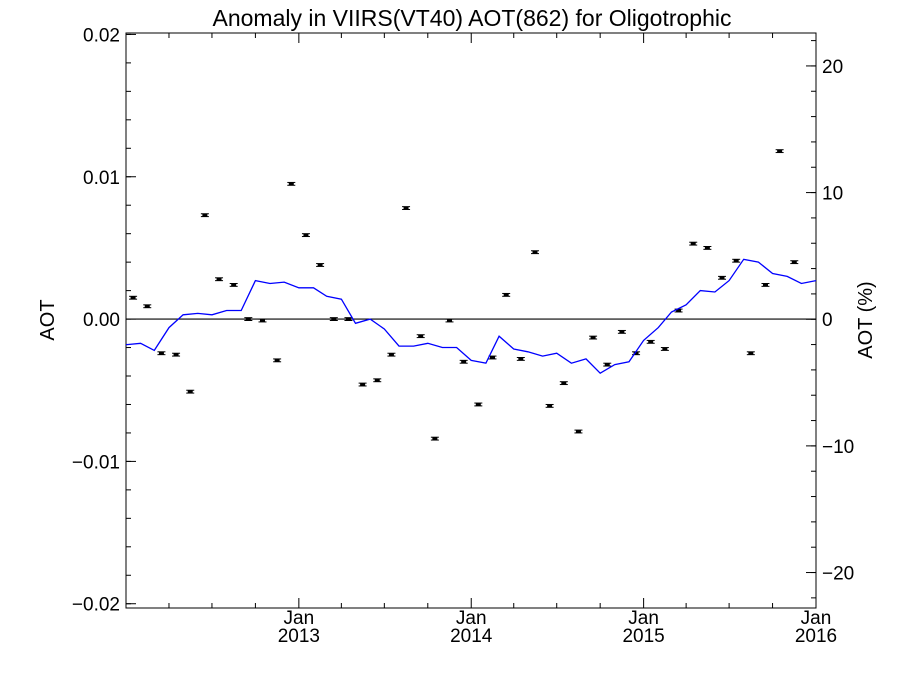 This screenshot has width=900, height=675. What do you see at coordinates (48, 319) in the screenshot?
I see `left-axis-label: AOT` at bounding box center [48, 319].